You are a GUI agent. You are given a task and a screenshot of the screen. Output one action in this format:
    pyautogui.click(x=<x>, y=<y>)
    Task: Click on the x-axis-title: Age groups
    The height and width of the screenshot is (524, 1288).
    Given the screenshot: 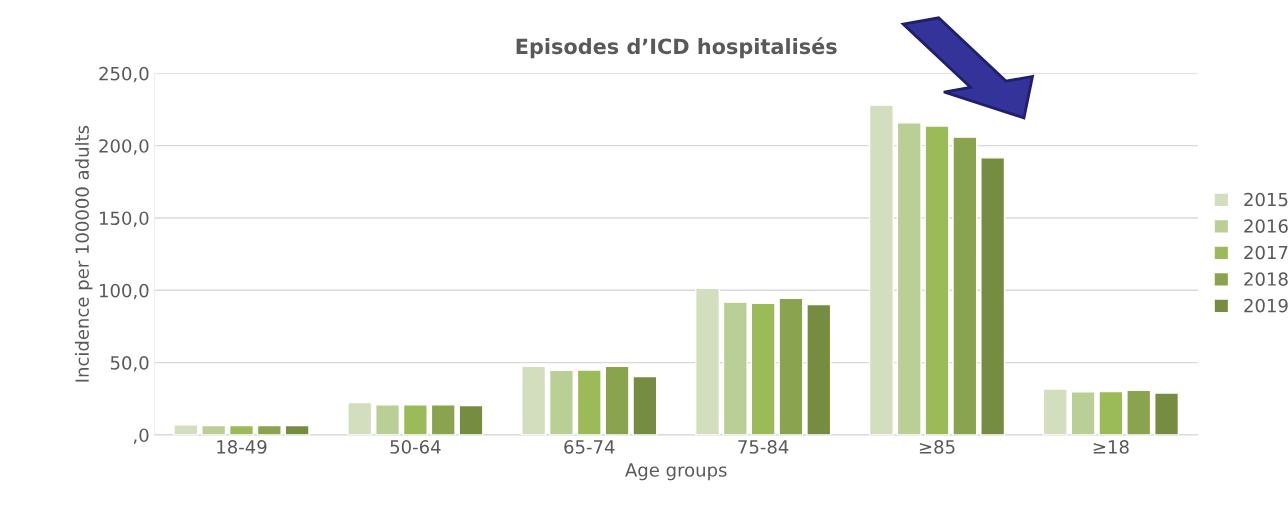 What is the action you would take?
    pyautogui.click(x=676, y=472)
    